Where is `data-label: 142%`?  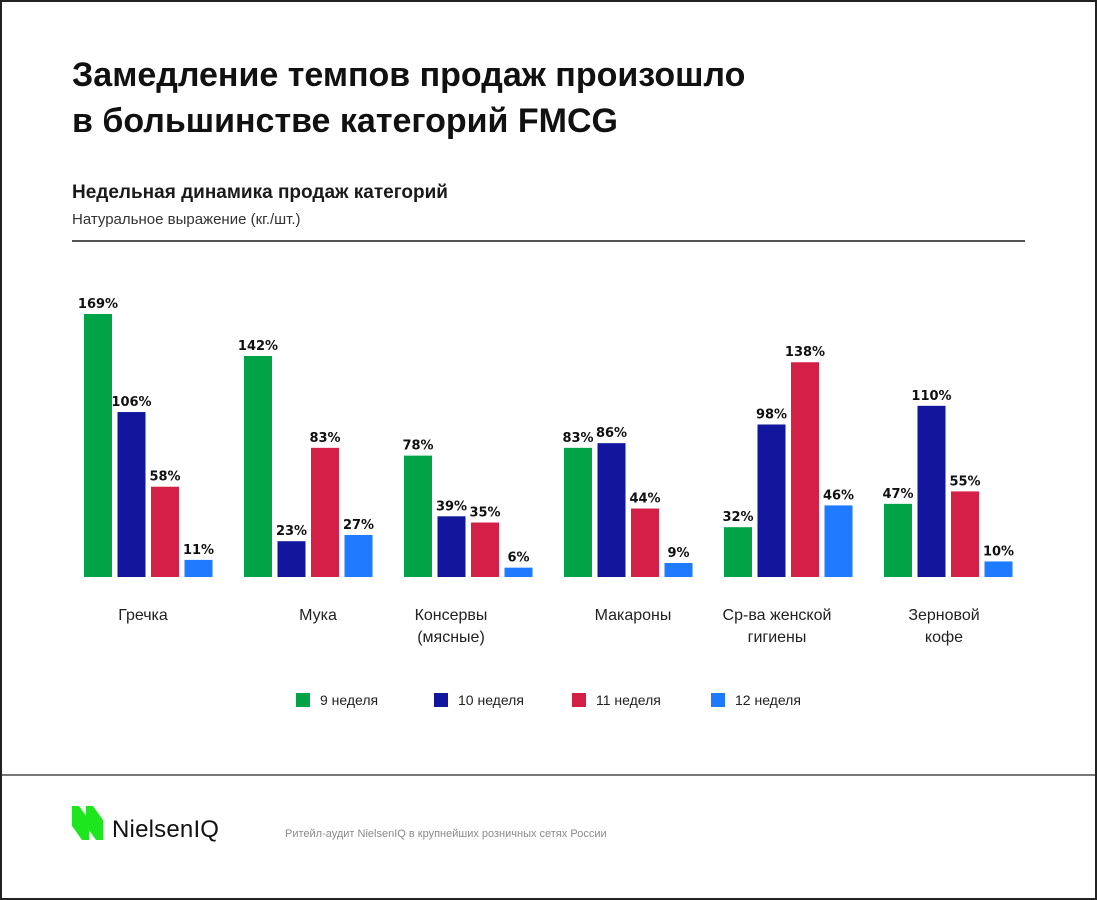 data-label: 142% is located at coordinates (258, 346).